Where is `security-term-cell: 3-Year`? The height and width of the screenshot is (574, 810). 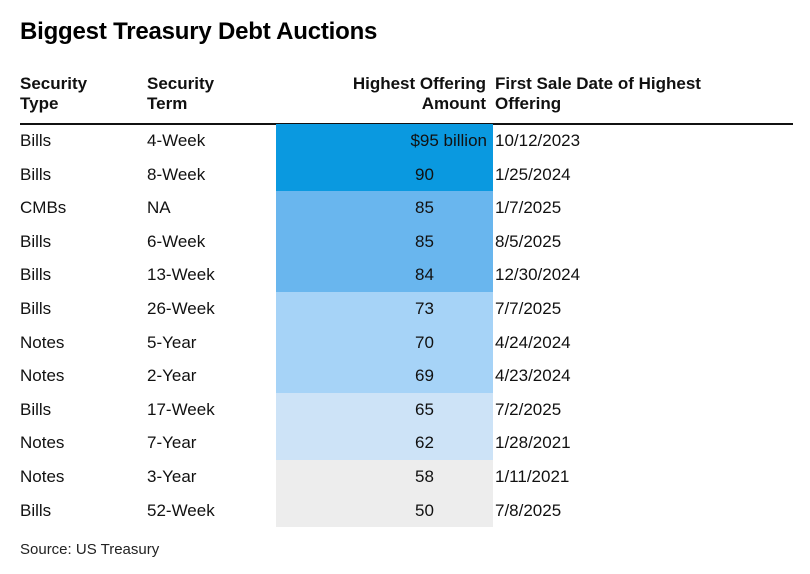 security-term-cell: 3-Year is located at coordinates (172, 476).